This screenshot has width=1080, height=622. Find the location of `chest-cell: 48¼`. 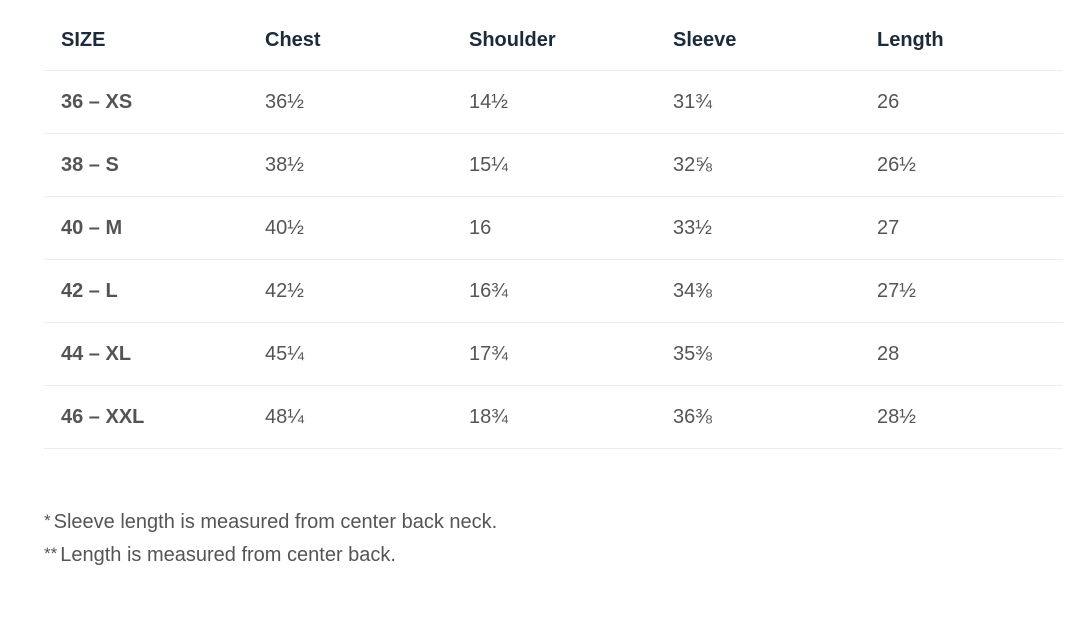

chest-cell: 48¼ is located at coordinates (350, 417).